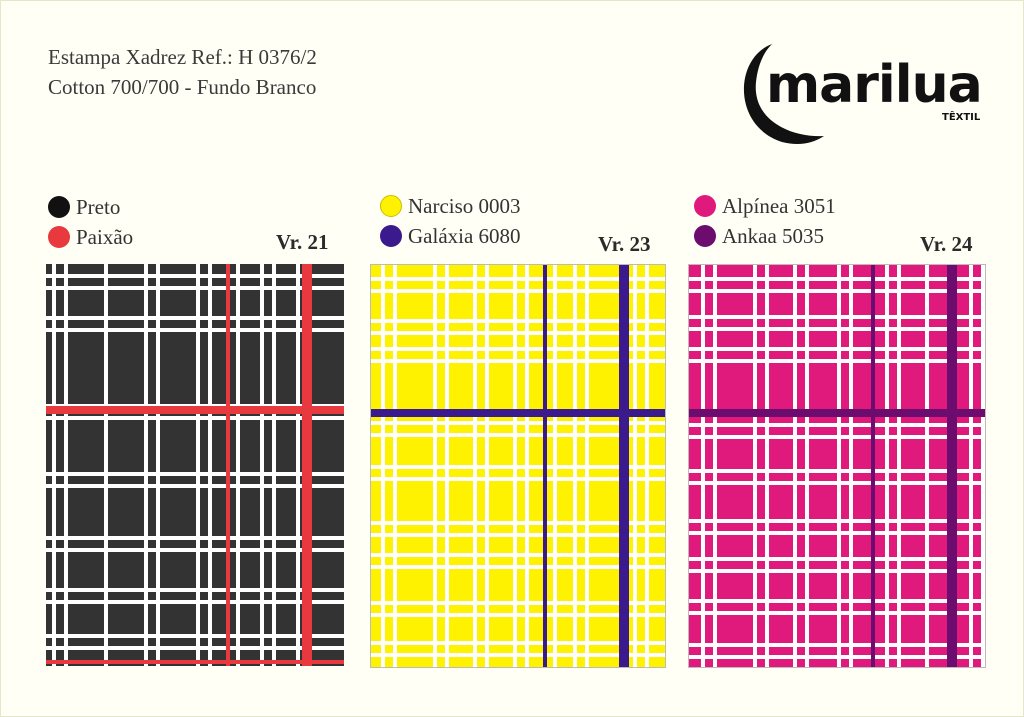 This screenshot has height=717, width=1024. I want to click on color-name: Paixão, so click(105, 236).